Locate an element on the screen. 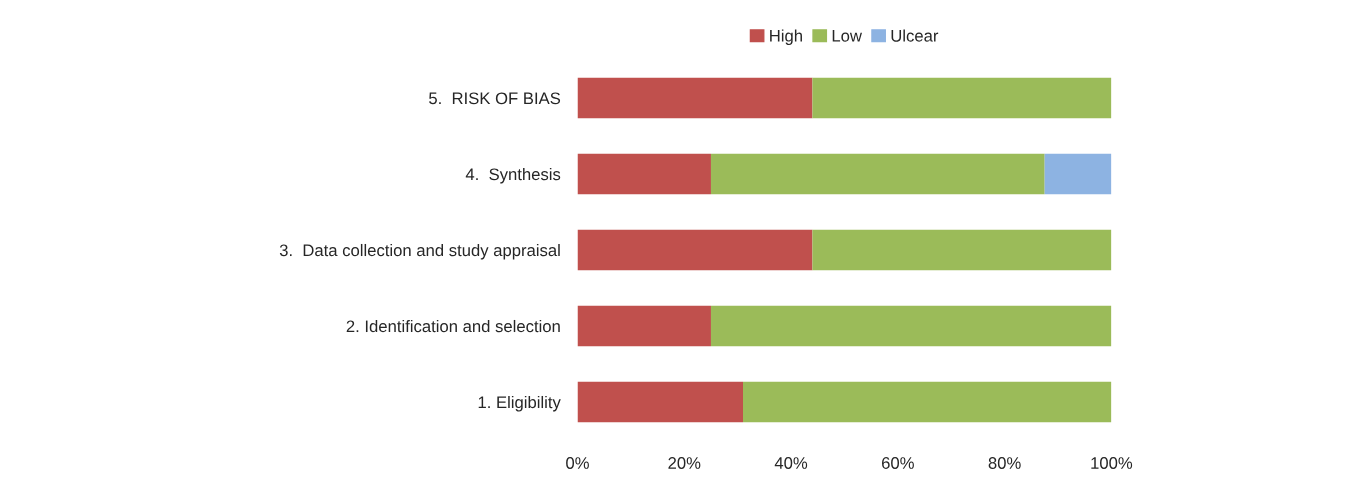  legend-label: High is located at coordinates (786, 37).